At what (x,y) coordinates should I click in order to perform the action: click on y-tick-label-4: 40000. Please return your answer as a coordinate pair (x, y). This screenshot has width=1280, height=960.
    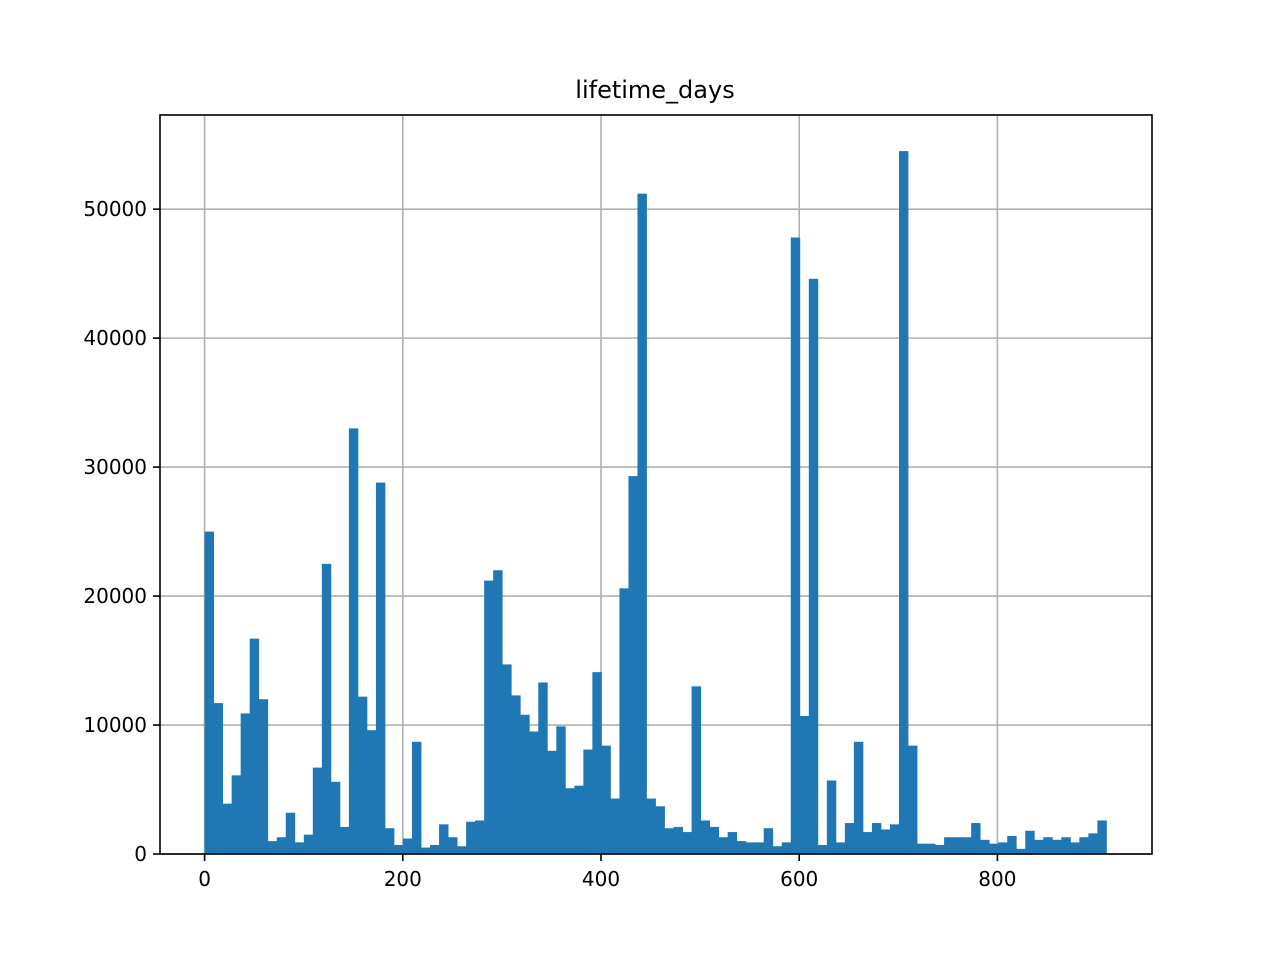
    Looking at the image, I should click on (115, 338).